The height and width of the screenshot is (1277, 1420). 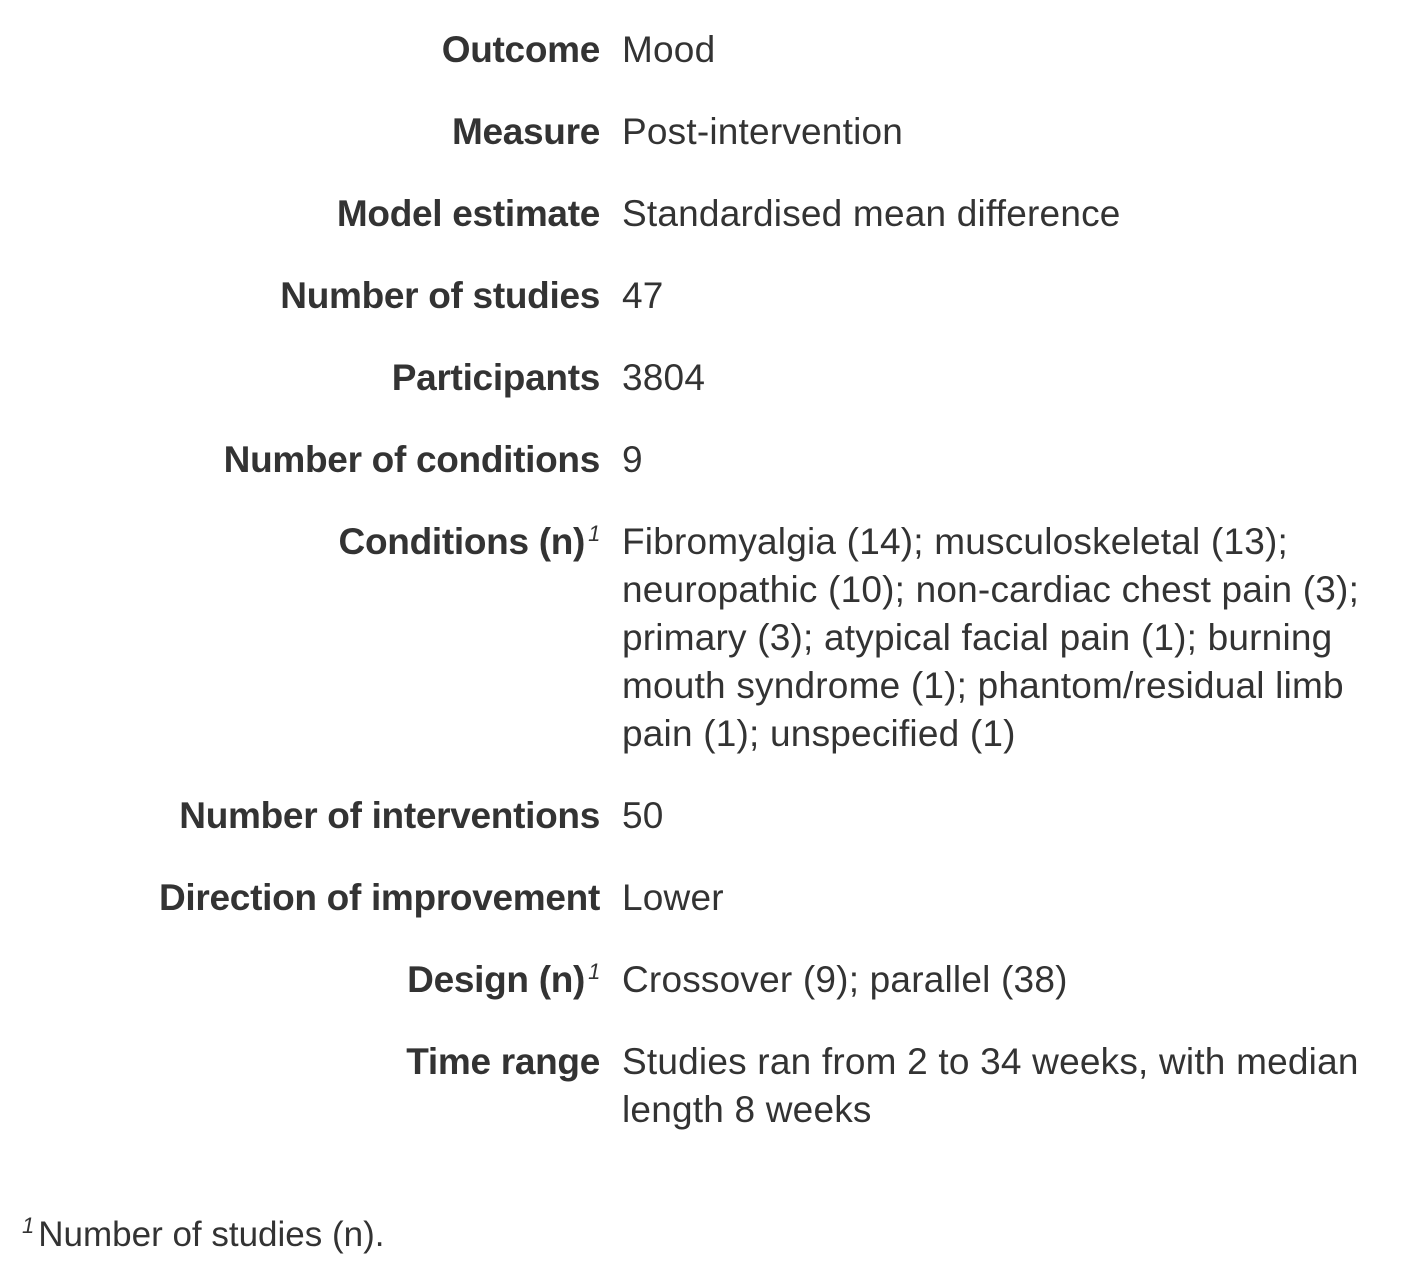 What do you see at coordinates (379, 897) in the screenshot?
I see `row-label: Direction of improvement` at bounding box center [379, 897].